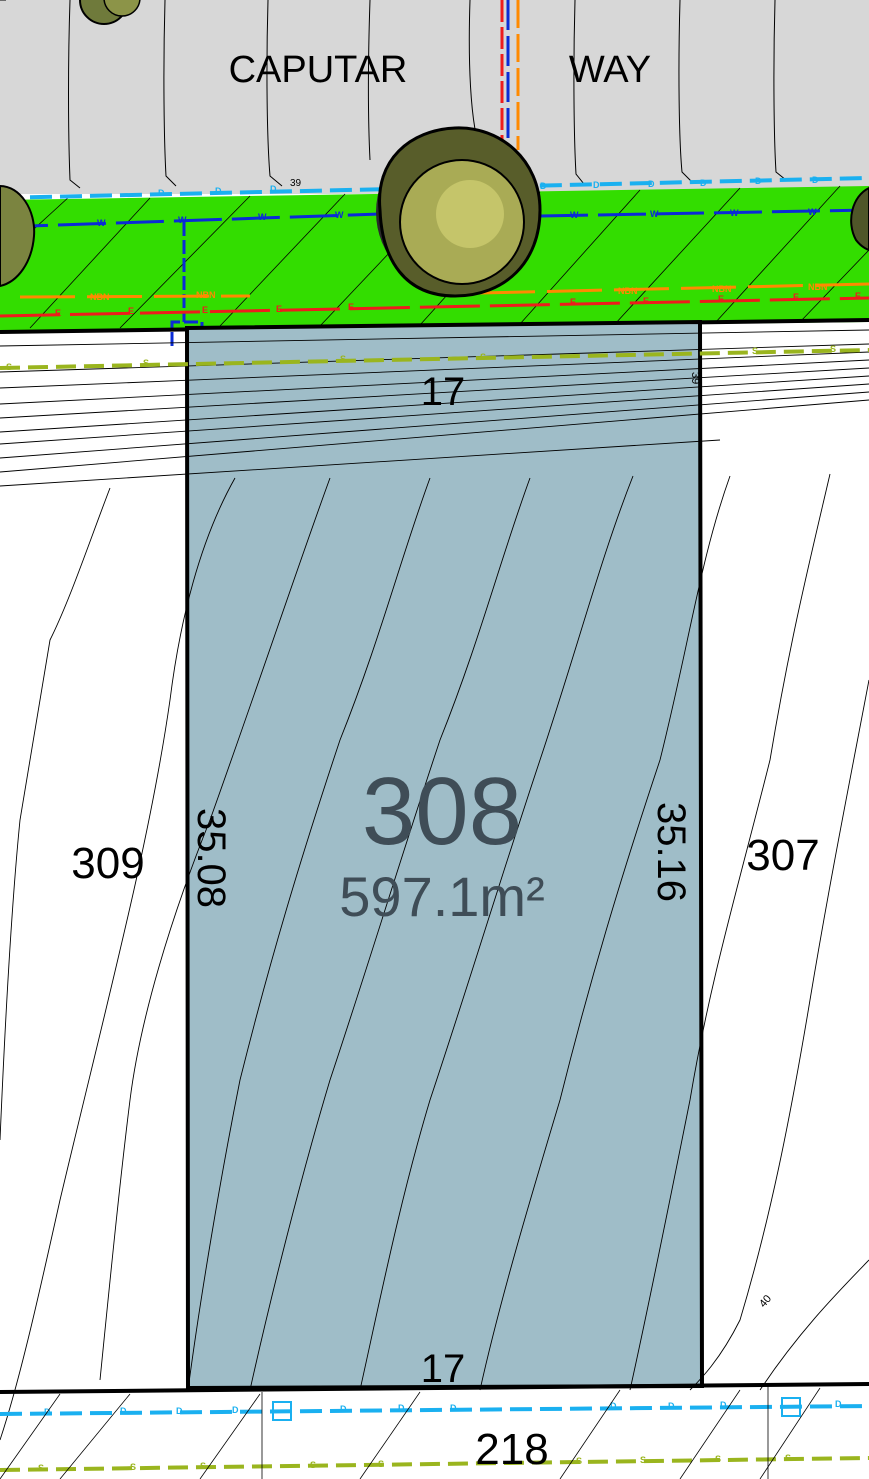 The width and height of the screenshot is (869, 1479). I want to click on electric-labels: E E E E E E E E E E, so click(458, 304).